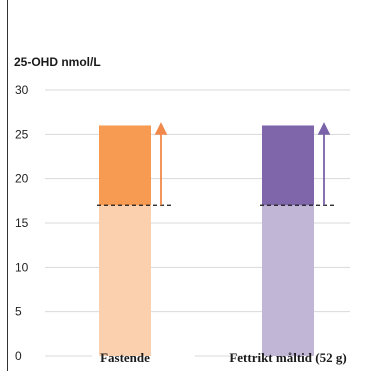  Describe the element at coordinates (18, 312) in the screenshot. I see `y-tick-label: 5` at that location.